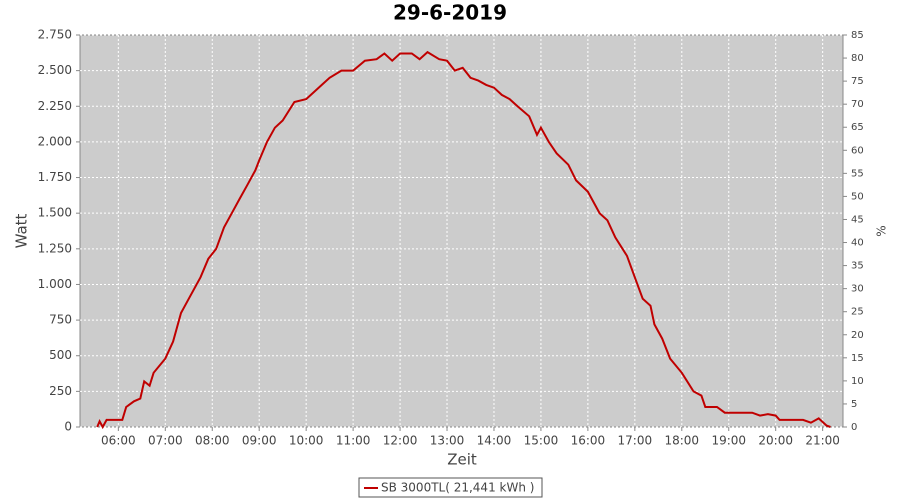 The height and width of the screenshot is (500, 900). I want to click on y-tick-label: 750, so click(60, 320).